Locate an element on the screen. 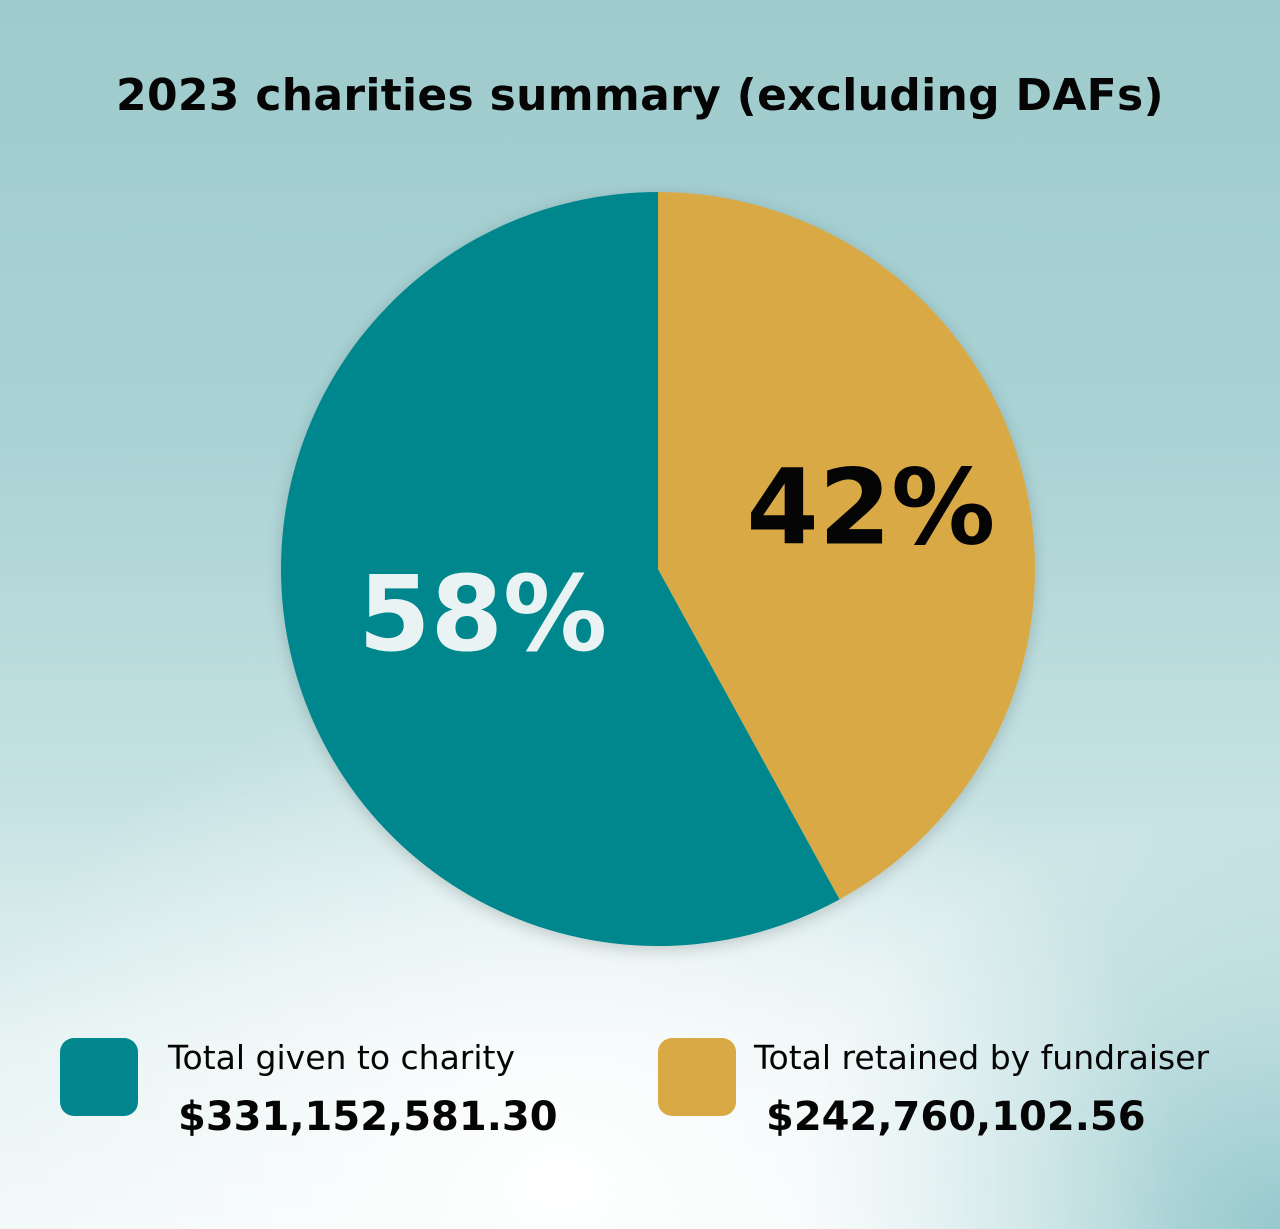  legend-amount-retained-by-fundraiser: $242,760,102.56 is located at coordinates (956, 1117).